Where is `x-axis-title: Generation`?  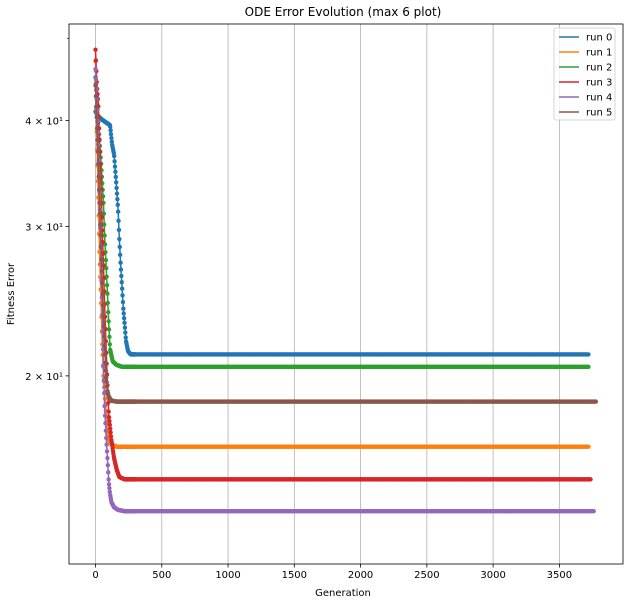
x-axis-title: Generation is located at coordinates (343, 593).